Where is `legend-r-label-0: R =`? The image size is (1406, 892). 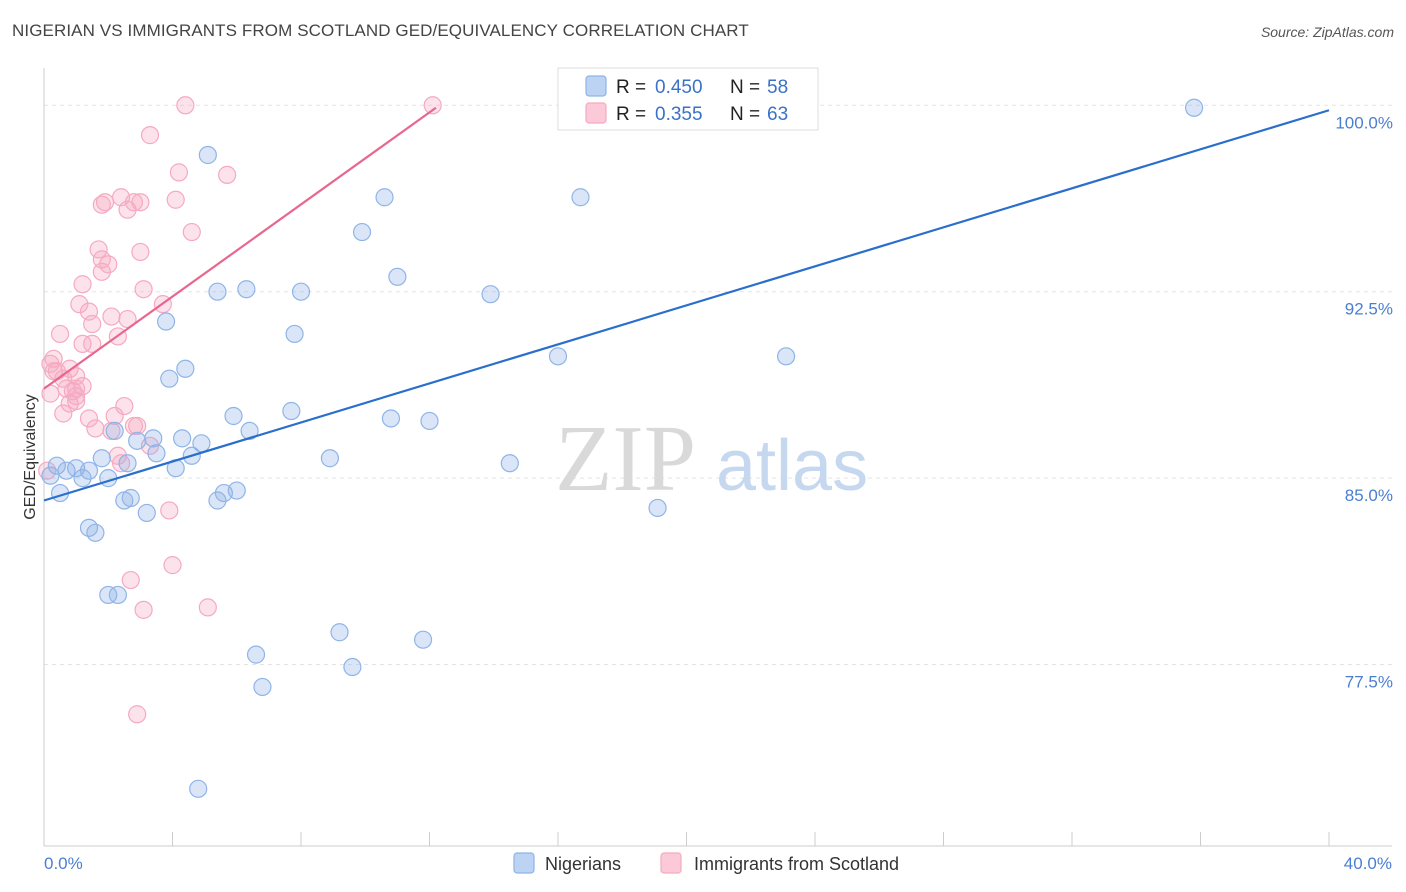 legend-r-label-0: R = is located at coordinates (631, 87).